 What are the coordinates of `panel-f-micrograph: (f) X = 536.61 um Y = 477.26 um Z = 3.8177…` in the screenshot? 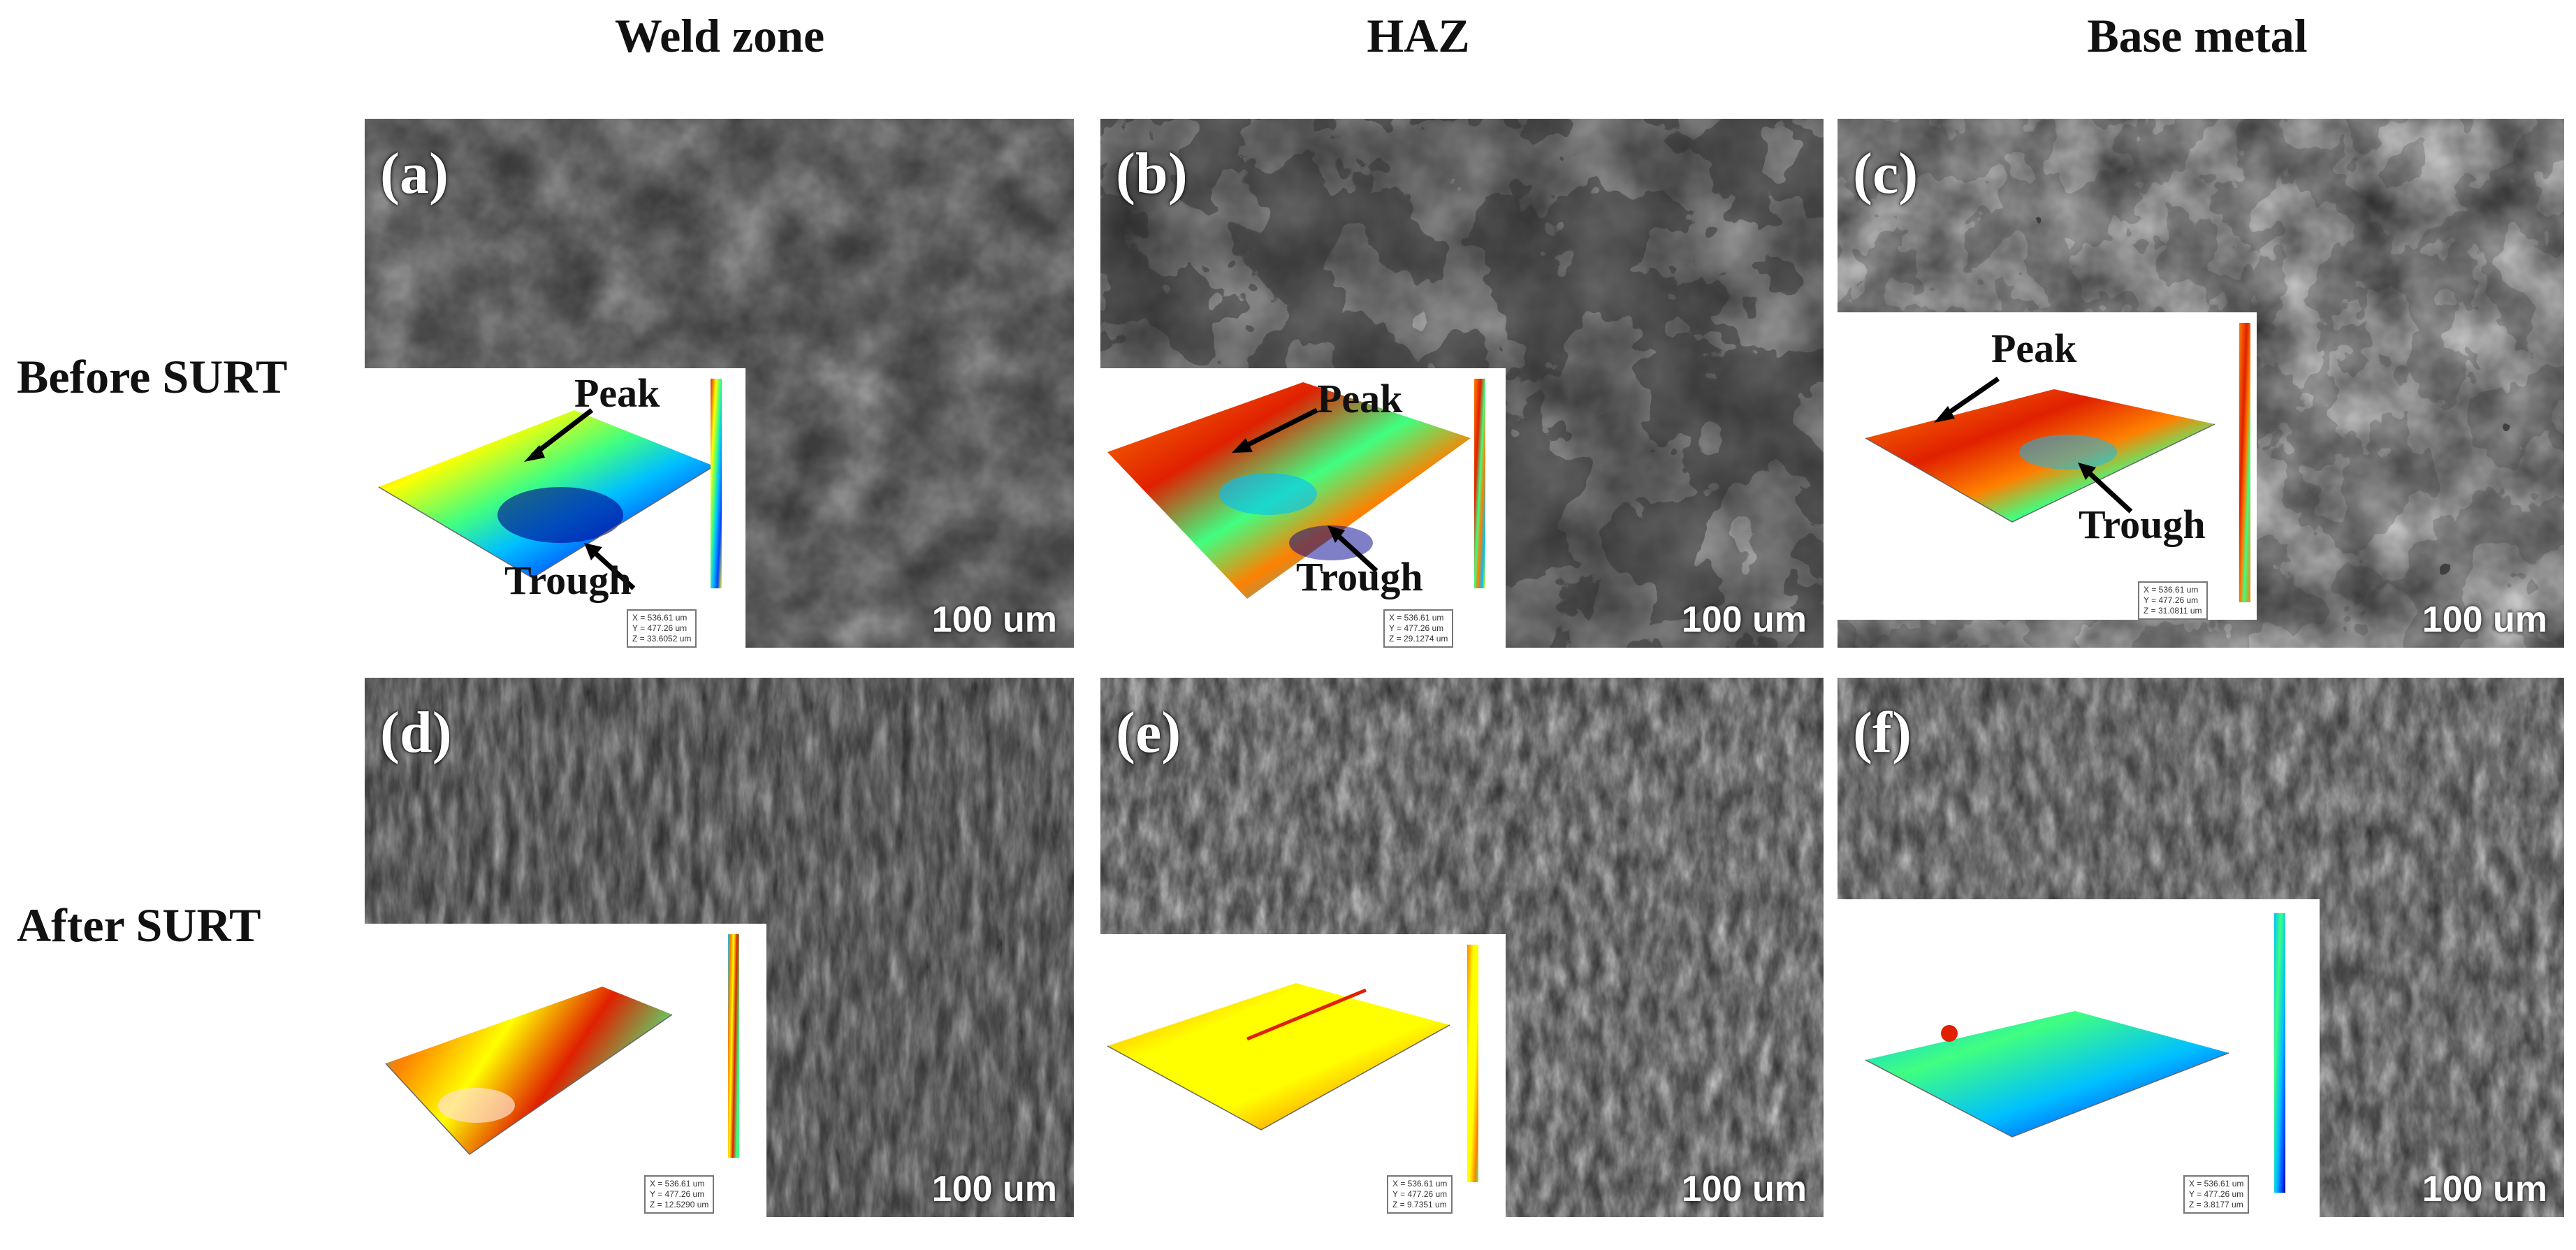 It's located at (2201, 948).